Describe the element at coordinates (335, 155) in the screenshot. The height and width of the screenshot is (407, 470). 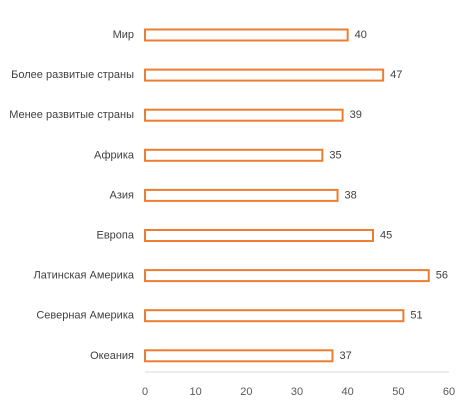
I see `value-label: 35` at that location.